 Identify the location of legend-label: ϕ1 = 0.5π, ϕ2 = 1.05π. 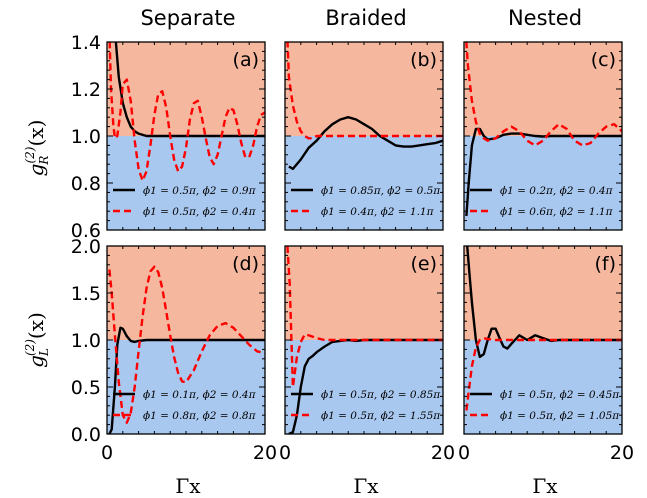
(560, 416).